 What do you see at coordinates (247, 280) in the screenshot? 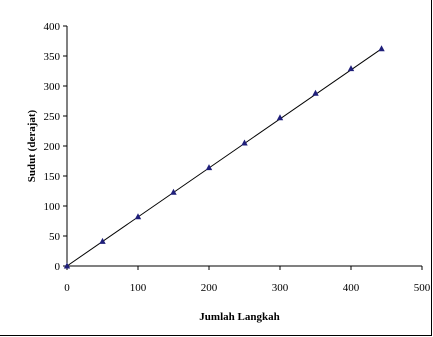
I see `x-ticks: 0 100 200 300 400 500` at bounding box center [247, 280].